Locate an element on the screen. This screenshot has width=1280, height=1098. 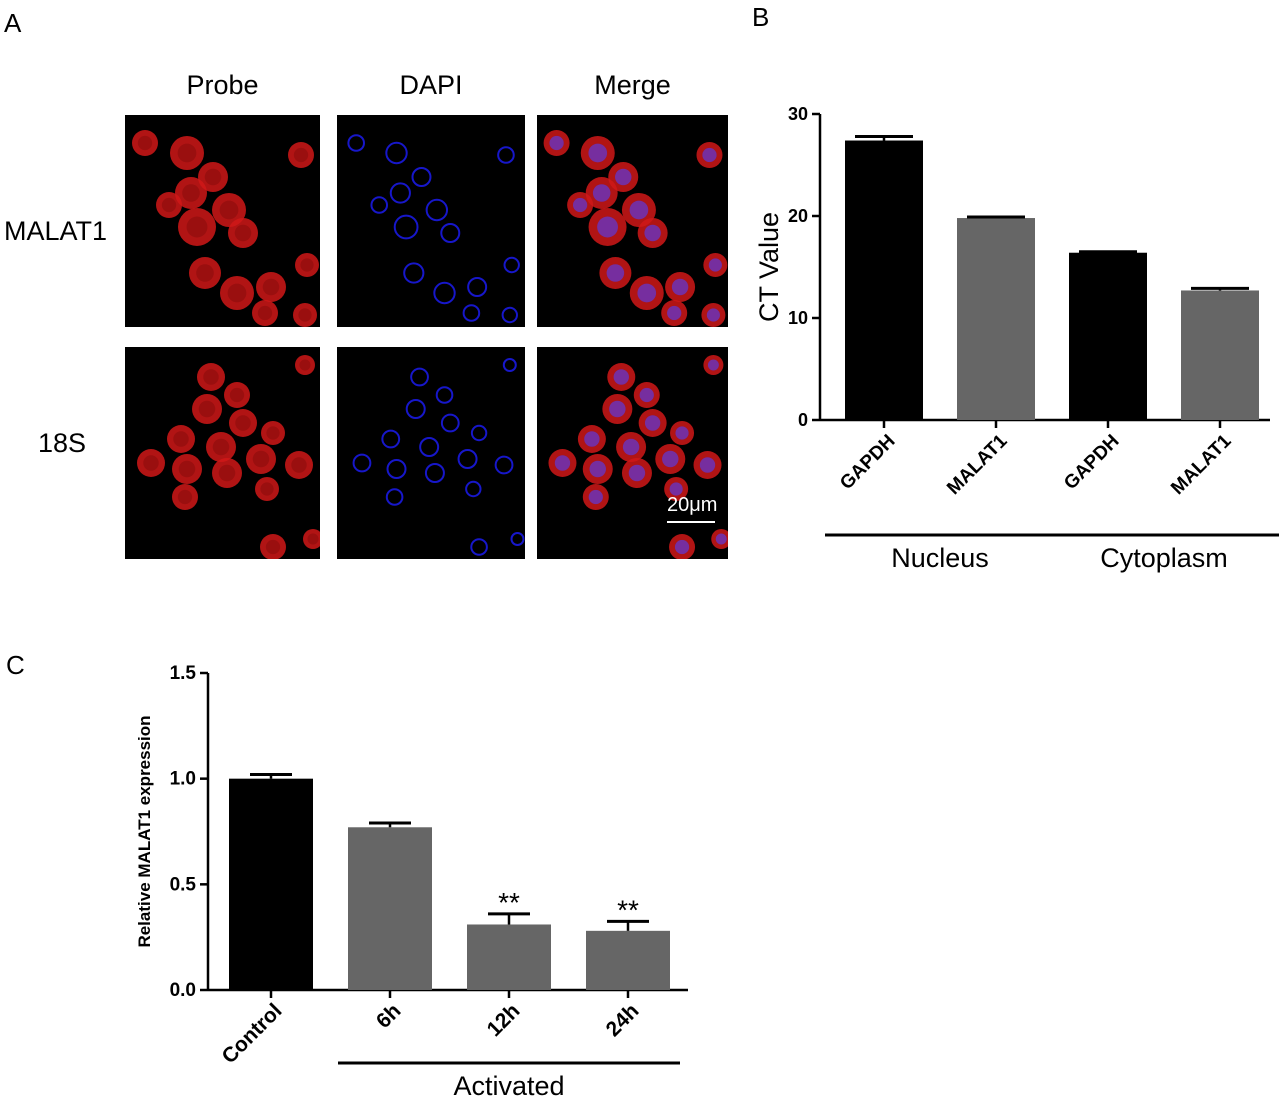
bar-12h is located at coordinates (509, 957).